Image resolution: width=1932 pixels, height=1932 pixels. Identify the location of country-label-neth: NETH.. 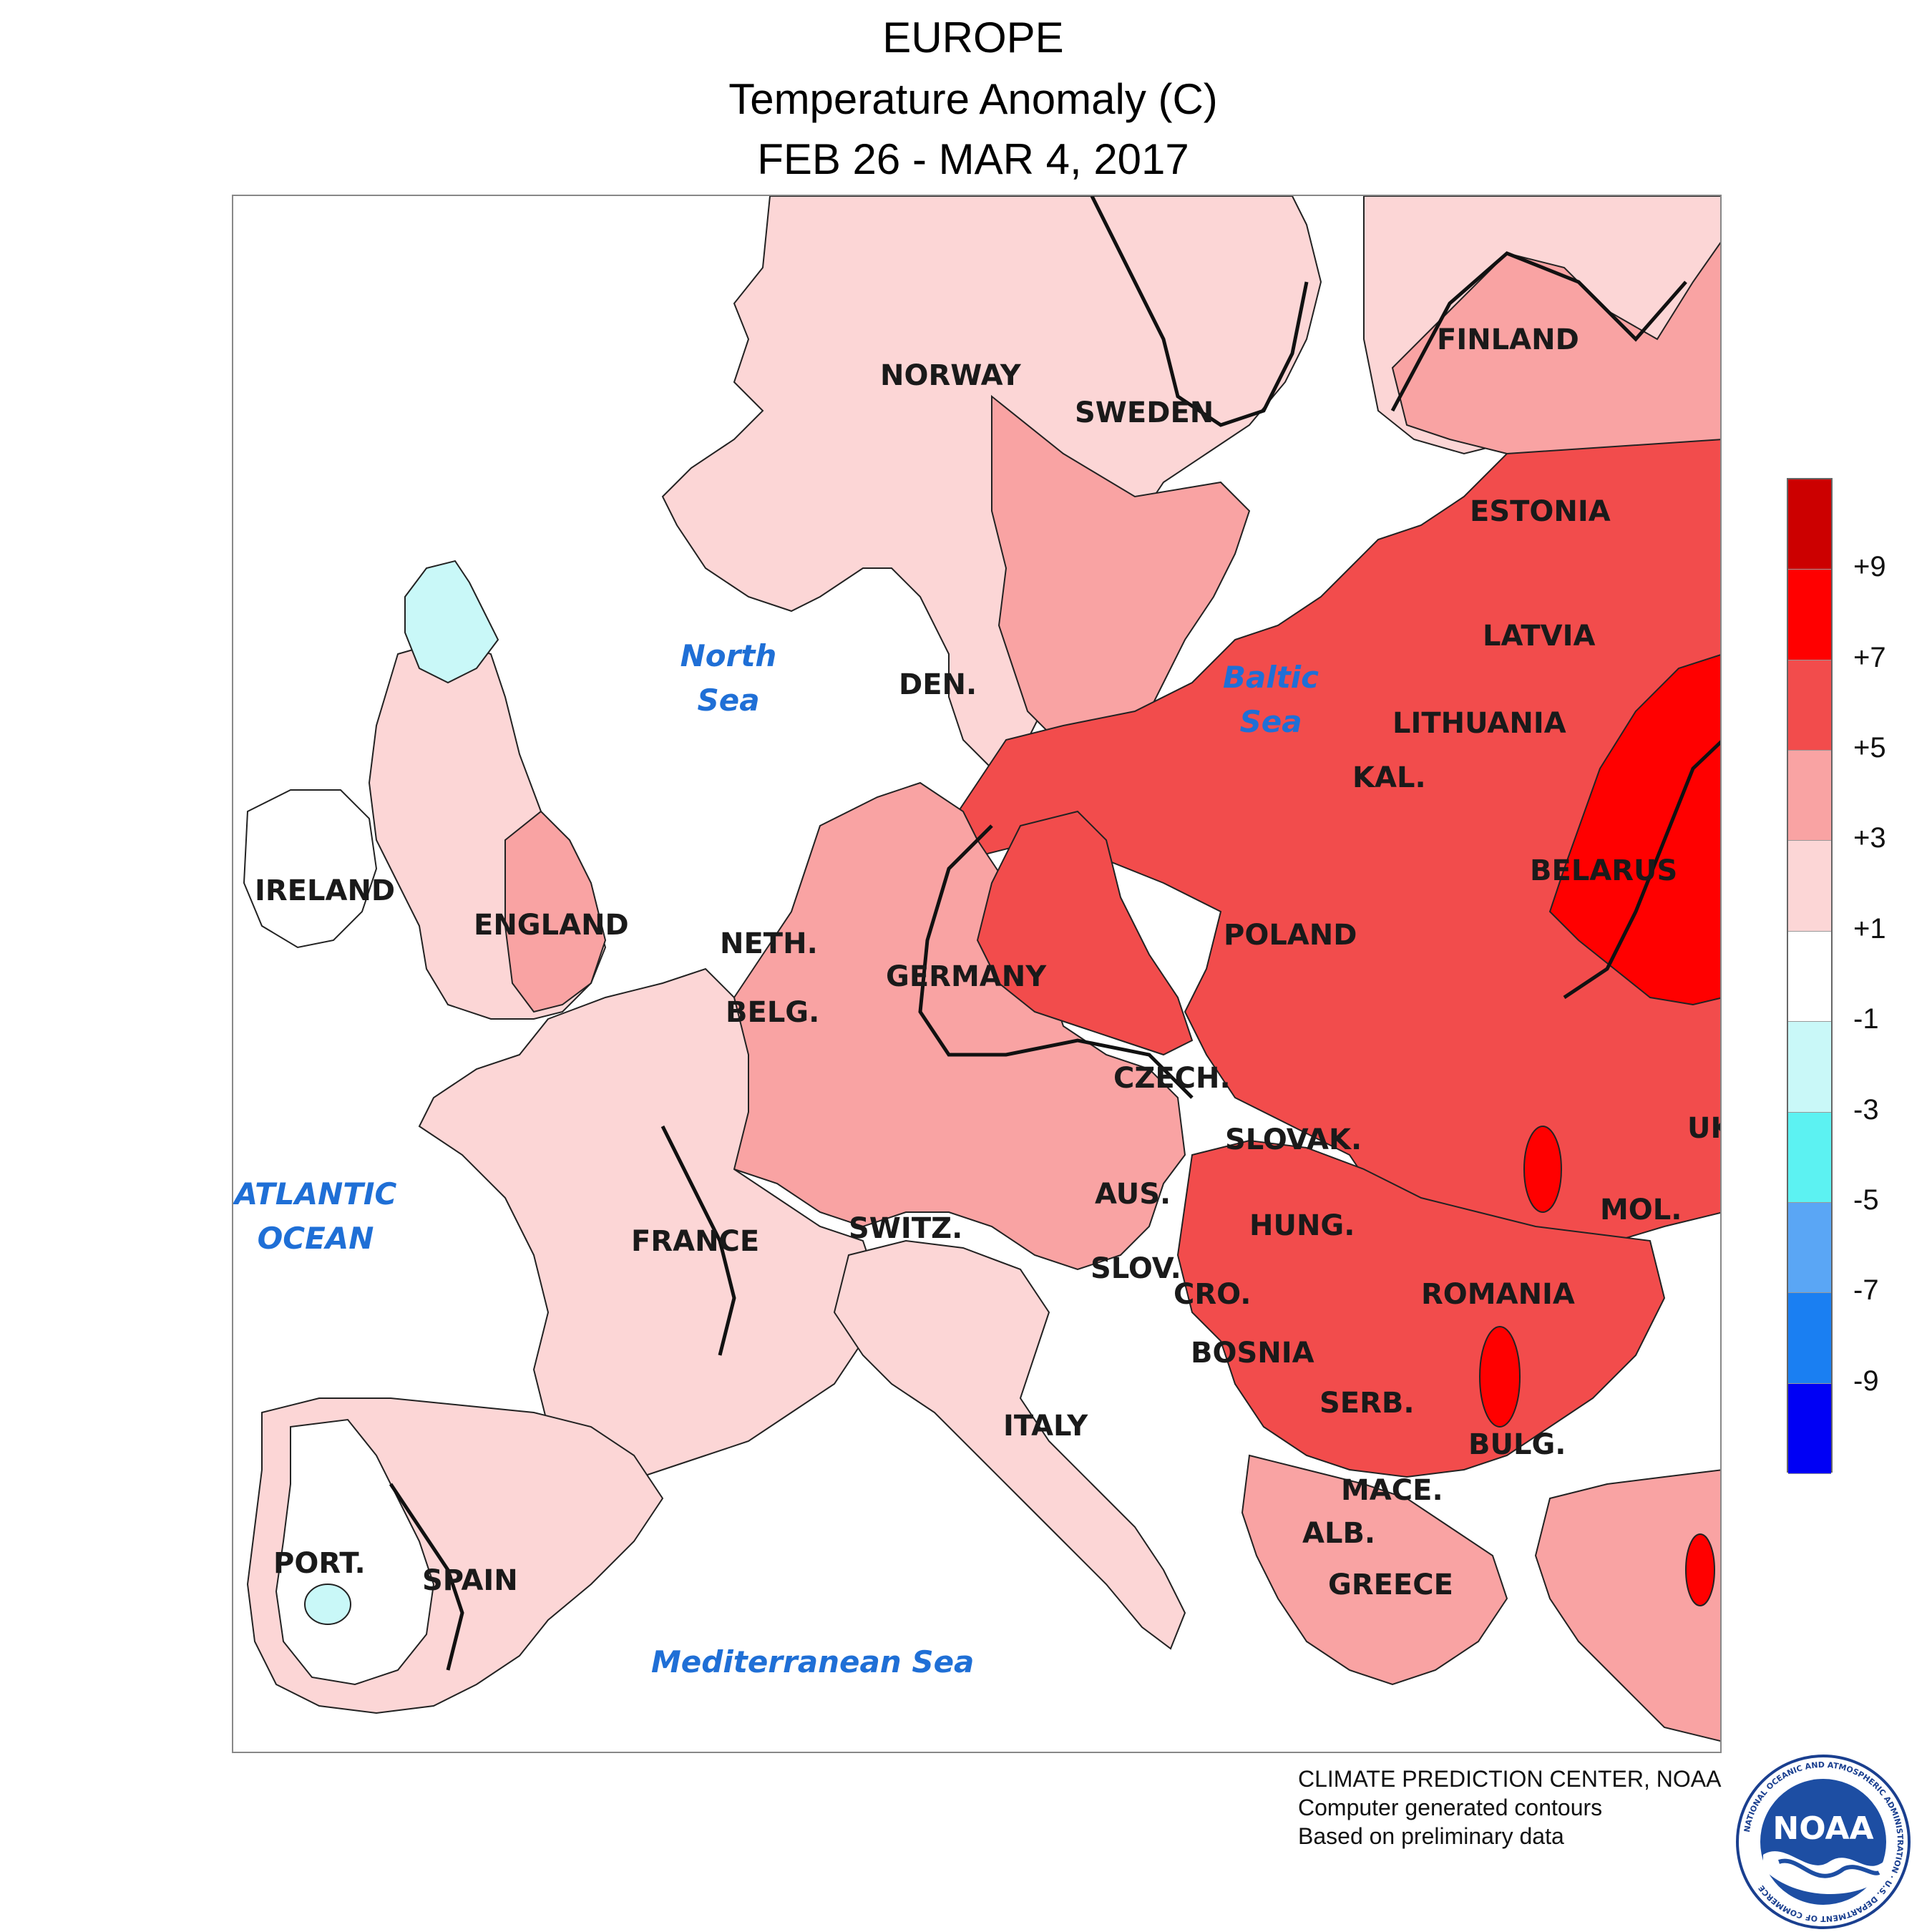
(769, 943).